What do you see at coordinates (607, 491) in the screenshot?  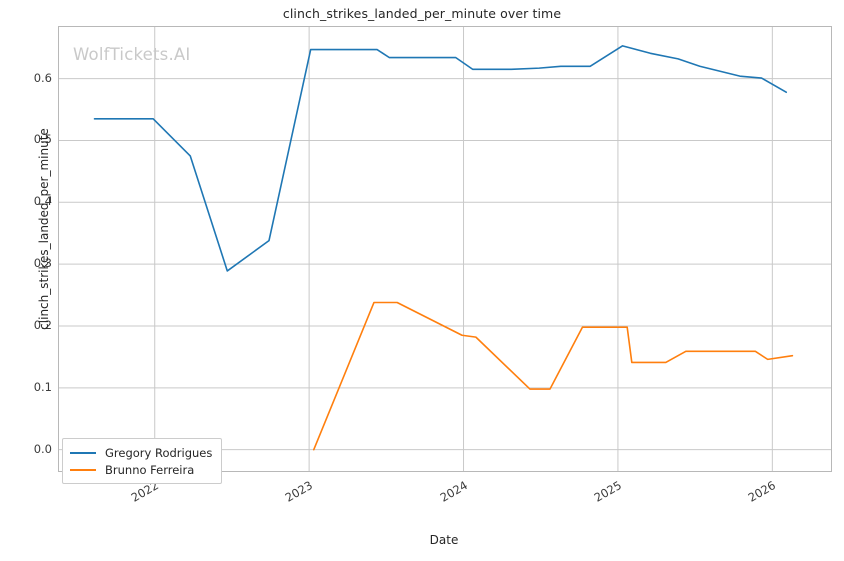 I see `x-tick-label: 2025` at bounding box center [607, 491].